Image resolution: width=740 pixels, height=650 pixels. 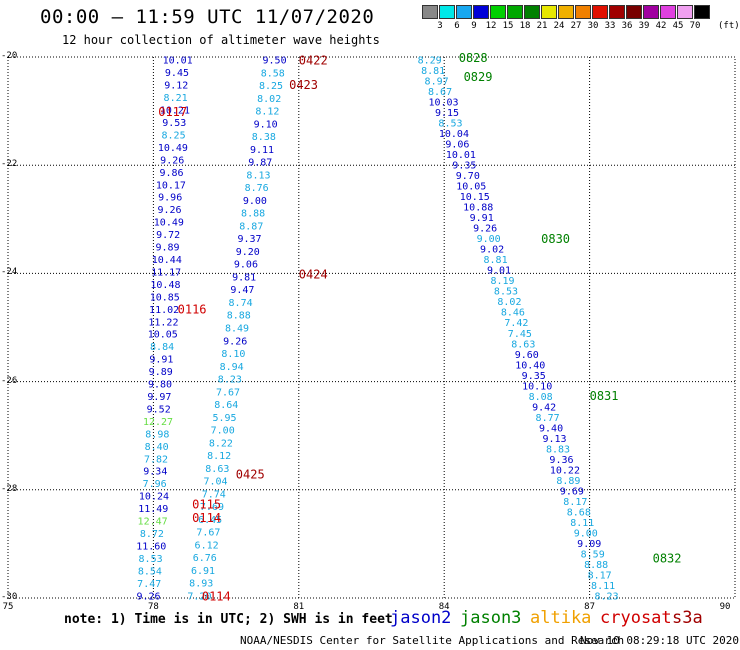 I want to click on legend-bin-label: 42, so click(x=661, y=26).